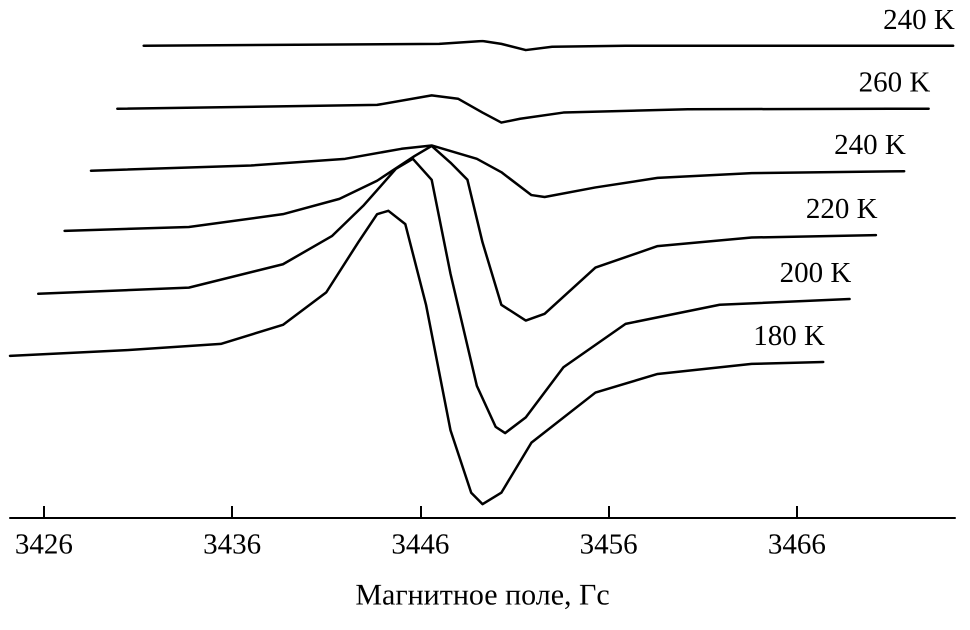 This screenshot has height=630, width=970. What do you see at coordinates (789, 336) in the screenshot?
I see `series-label: 180 K` at bounding box center [789, 336].